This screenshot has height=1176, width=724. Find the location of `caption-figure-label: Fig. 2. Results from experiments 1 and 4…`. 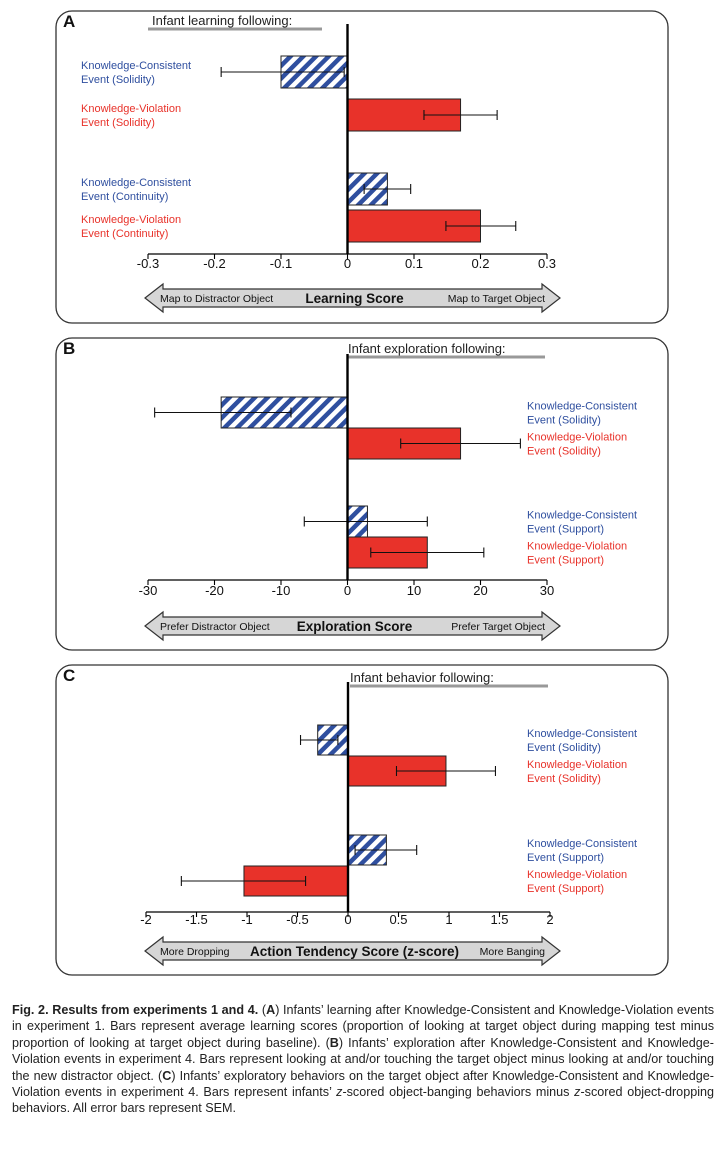

caption-figure-label: Fig. 2. Results from experiments 1 and 4… is located at coordinates (135, 1010).